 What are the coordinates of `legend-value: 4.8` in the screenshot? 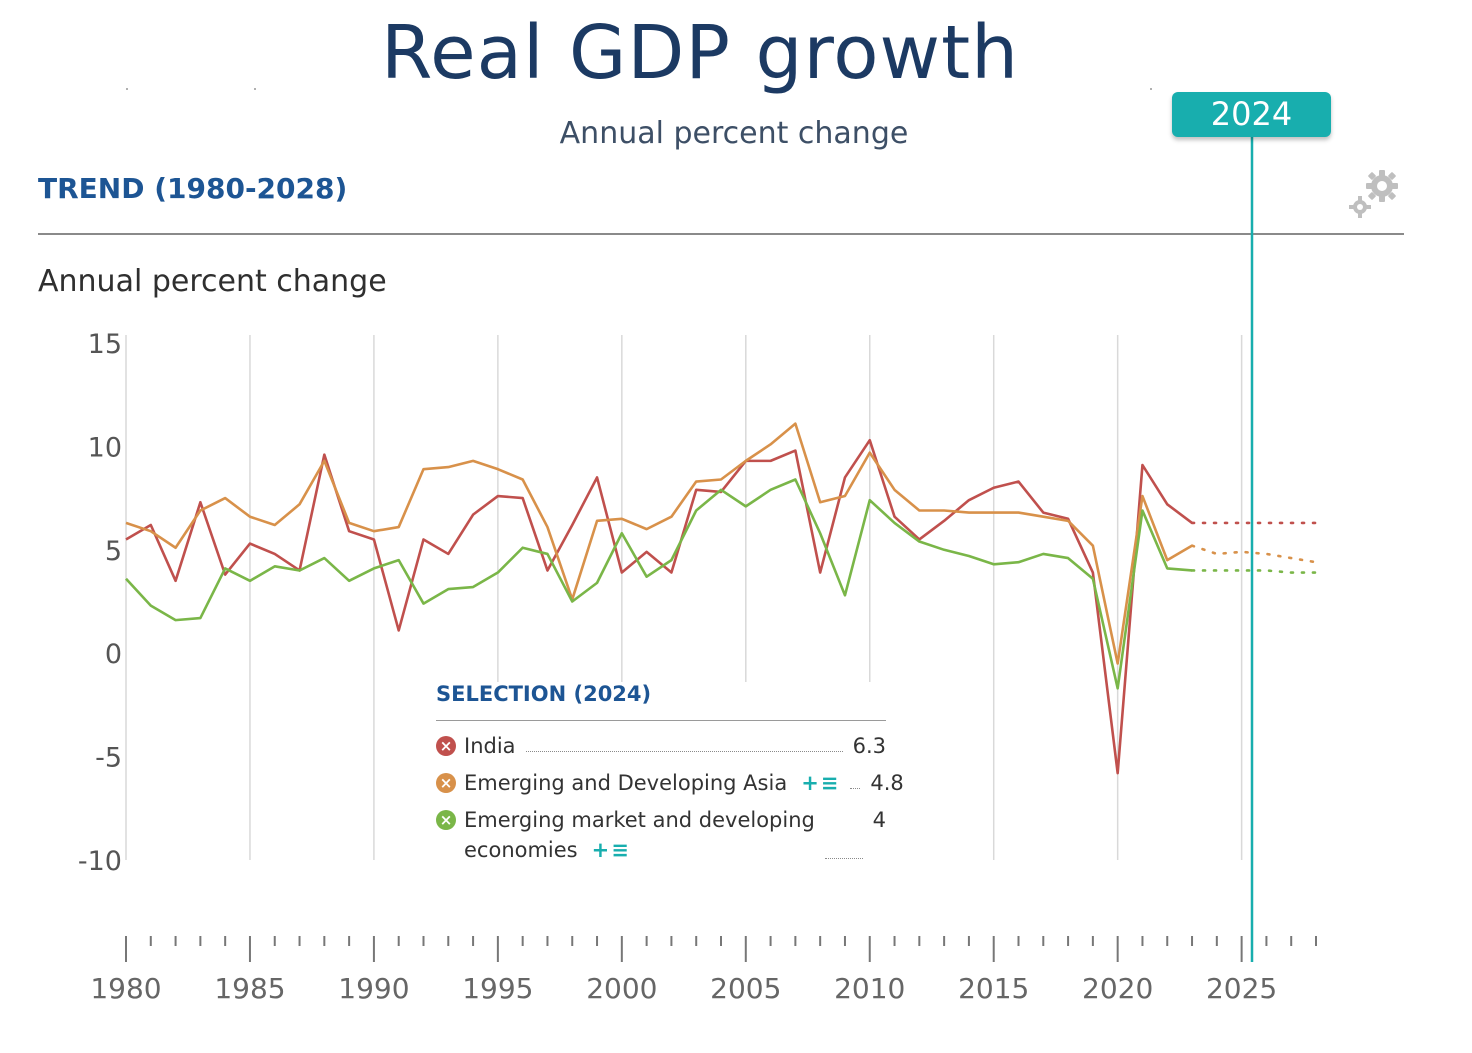 It's located at (887, 783).